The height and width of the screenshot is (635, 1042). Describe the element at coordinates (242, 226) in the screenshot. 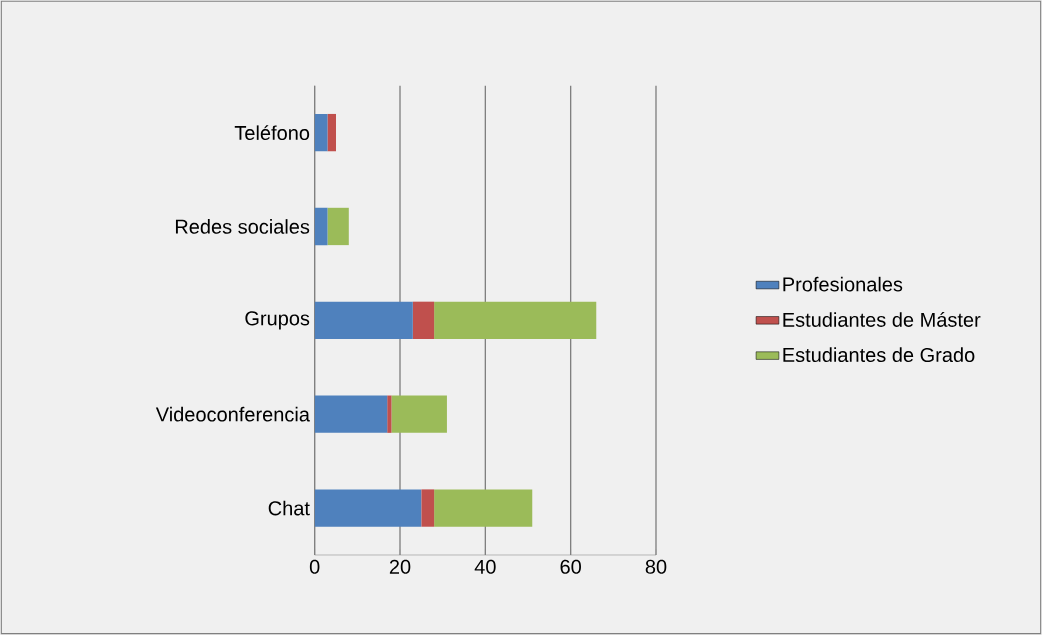

I see `y-tick-label: Redes sociales` at that location.